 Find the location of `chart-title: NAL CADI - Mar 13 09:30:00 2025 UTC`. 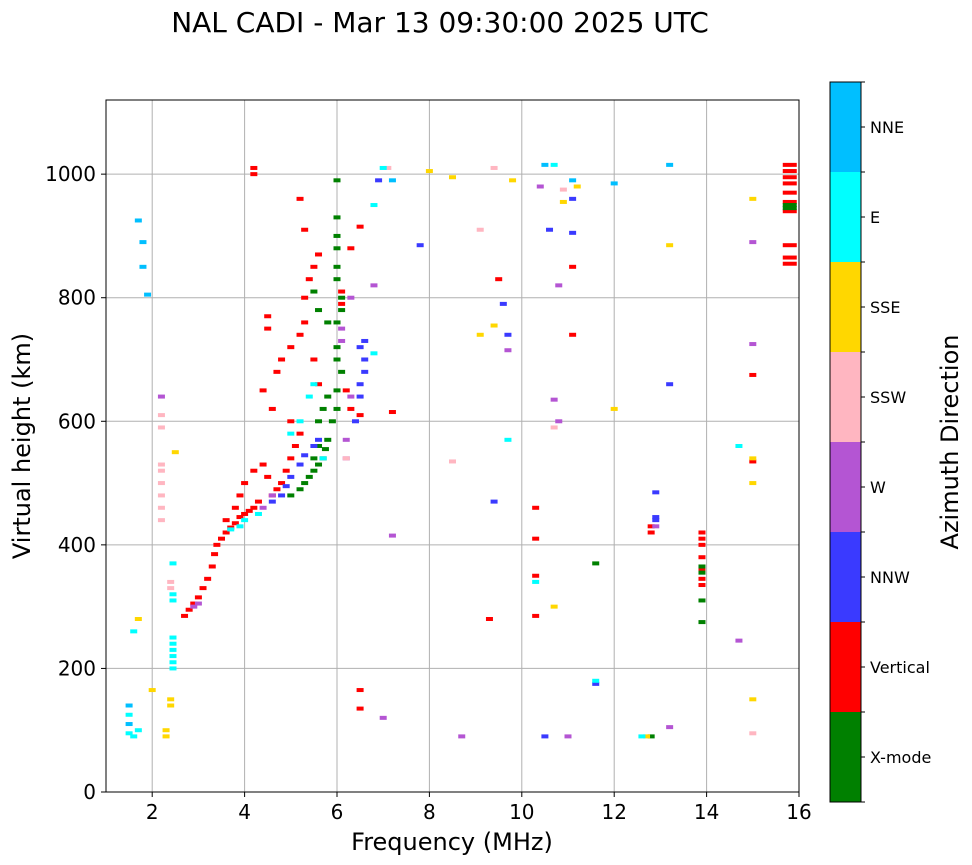

chart-title: NAL CADI - Mar 13 09:30:00 2025 UTC is located at coordinates (440, 22).